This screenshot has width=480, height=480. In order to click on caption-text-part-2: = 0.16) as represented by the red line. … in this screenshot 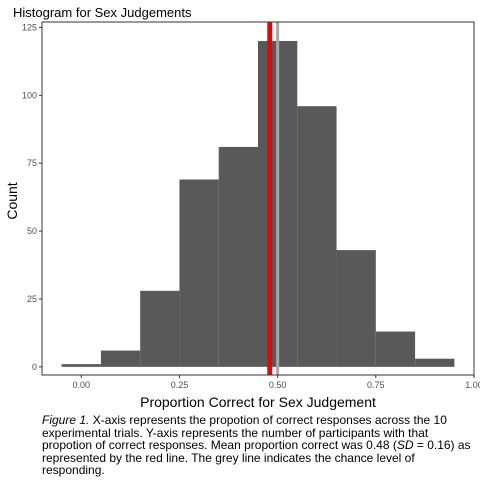, I will do `click(256, 457)`.